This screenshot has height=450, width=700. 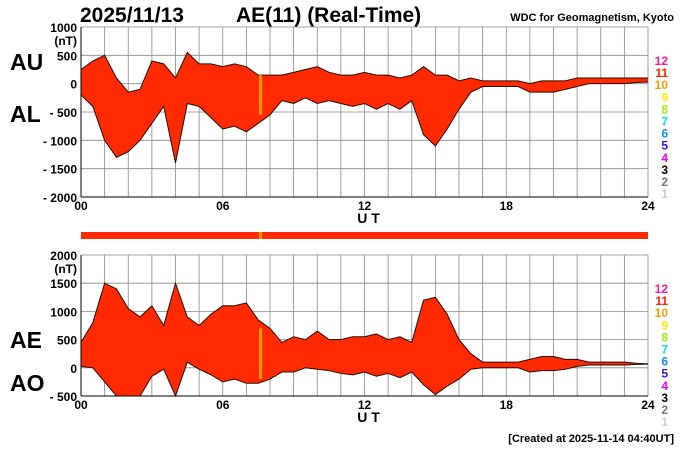 I want to click on source-label: WDC for Geomagnetism, Kyoto, so click(x=592, y=18).